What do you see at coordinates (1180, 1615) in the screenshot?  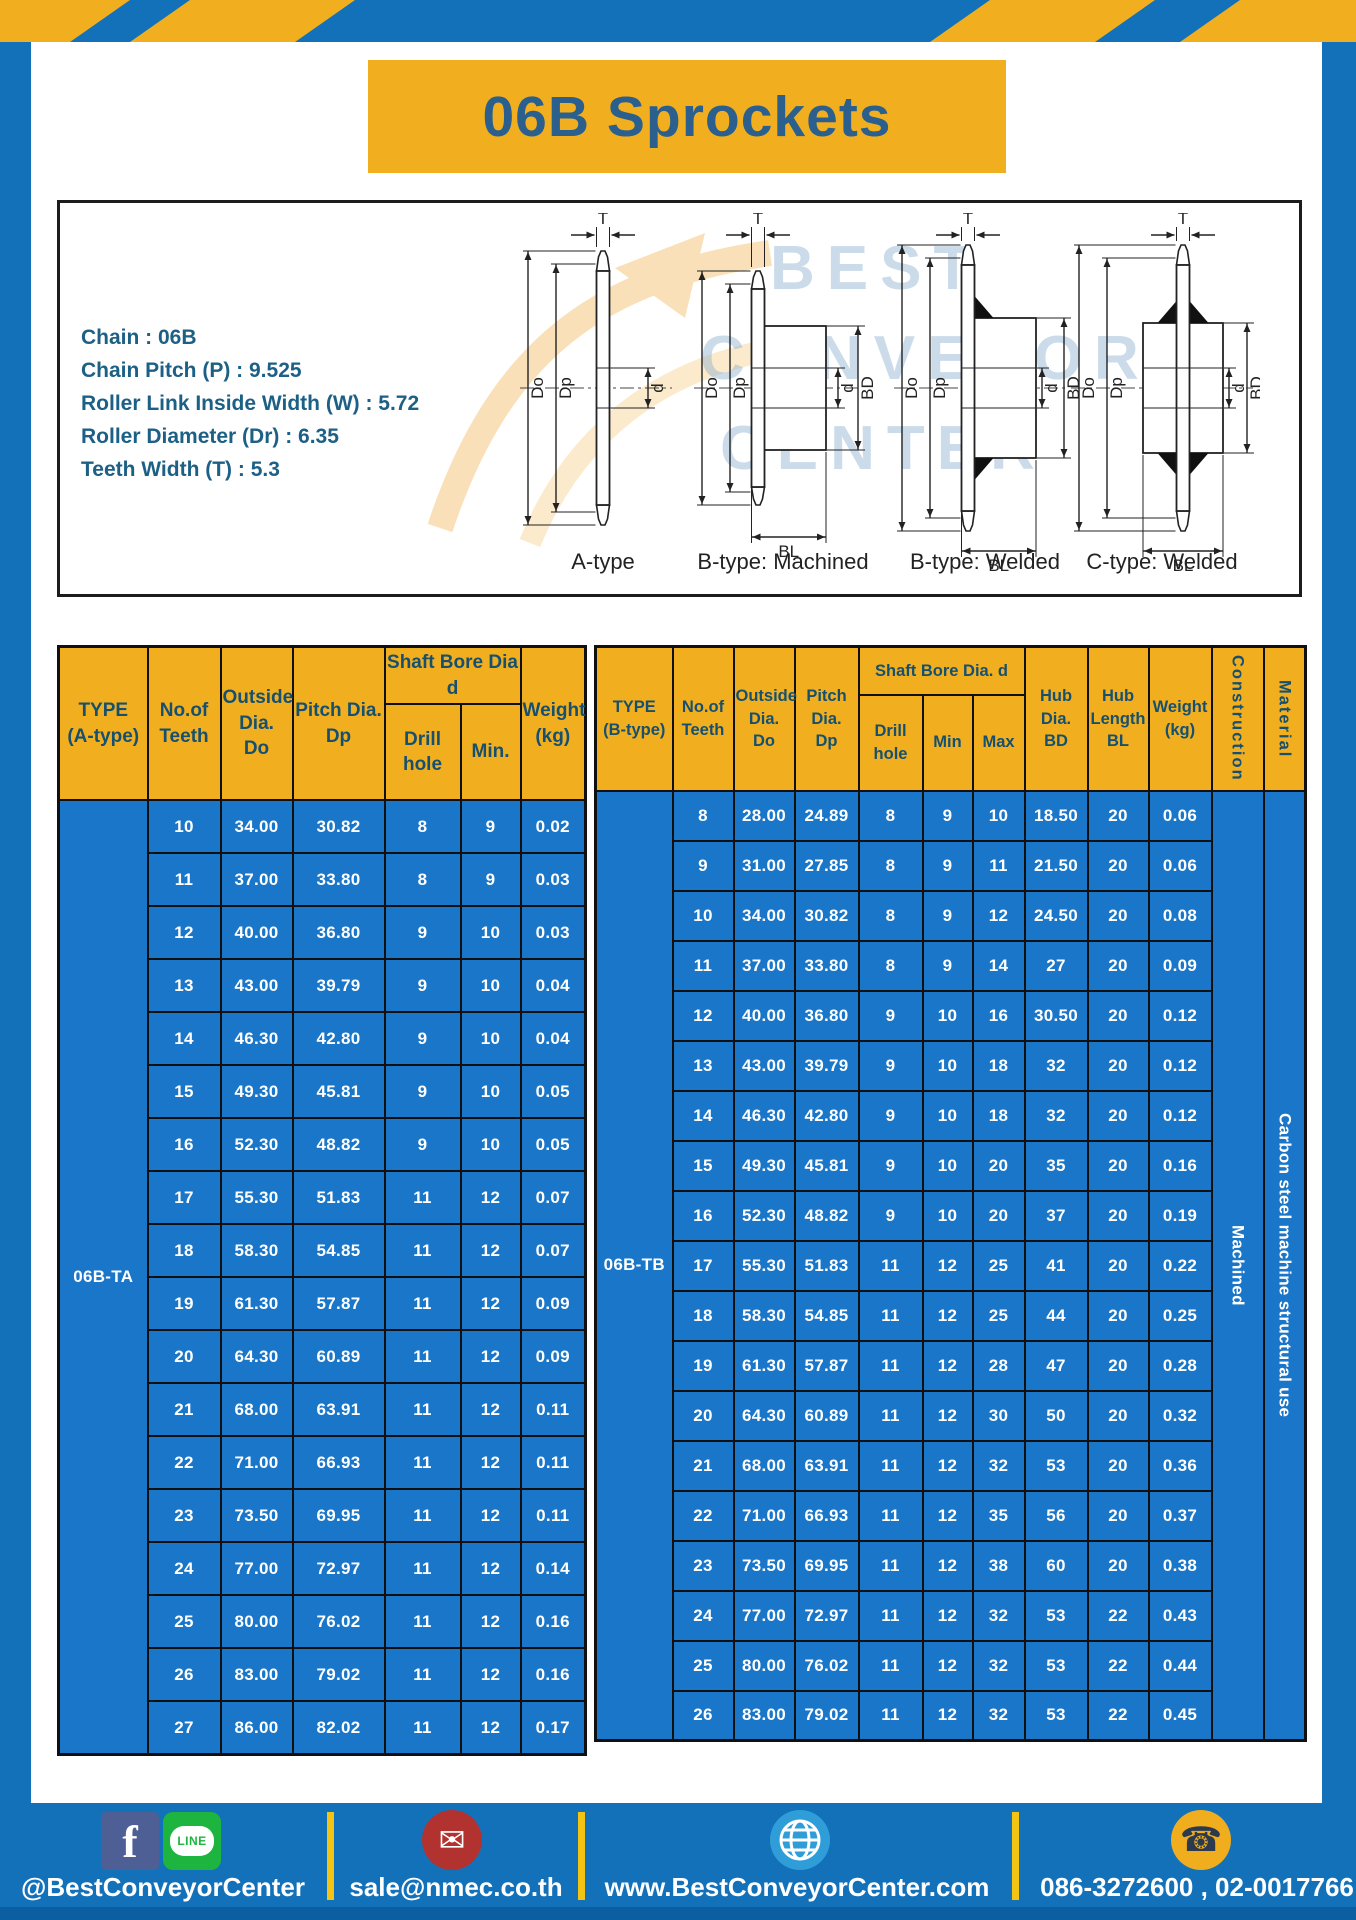 I see `cell: 0.43` at bounding box center [1180, 1615].